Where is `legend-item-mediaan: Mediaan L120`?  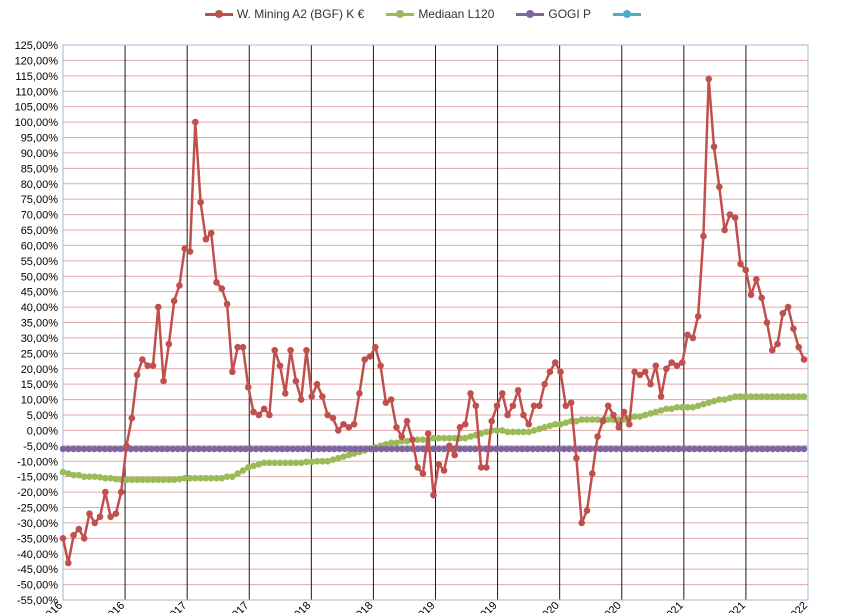
legend-item-mediaan: Mediaan L120 is located at coordinates (440, 14).